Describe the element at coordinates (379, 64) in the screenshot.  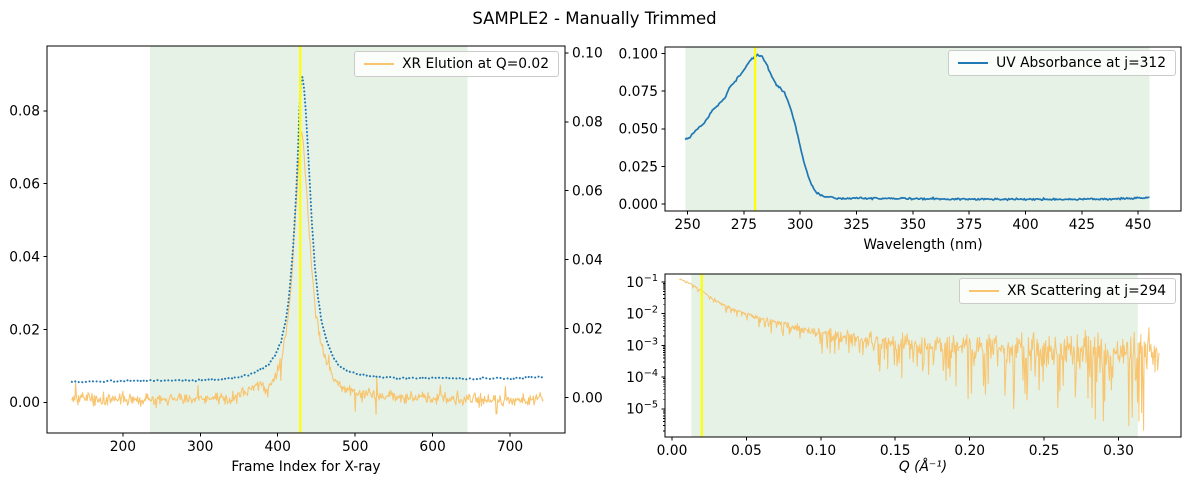
I see `legend-line-sample-xr-elution` at that location.